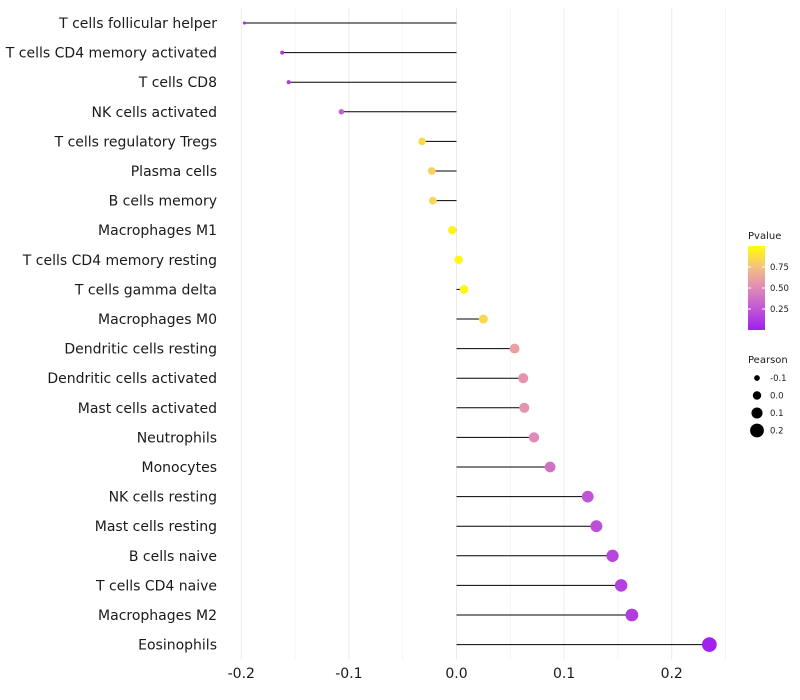  I want to click on category-label: Macrophages M1, so click(157, 231).